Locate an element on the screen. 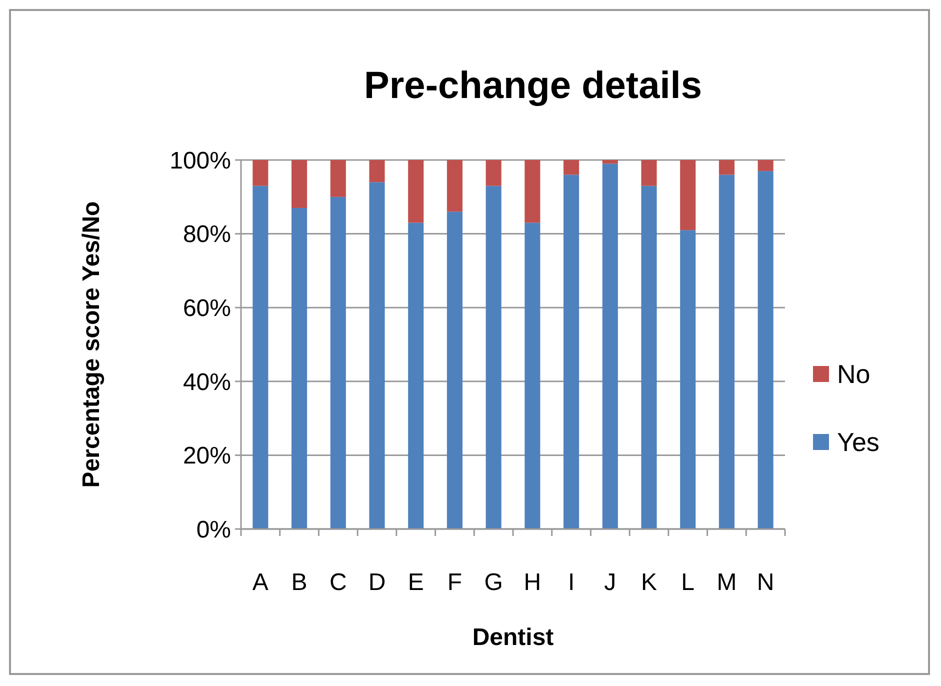 Image resolution: width=941 pixels, height=686 pixels. y-tick-label: 40% is located at coordinates (206, 382).